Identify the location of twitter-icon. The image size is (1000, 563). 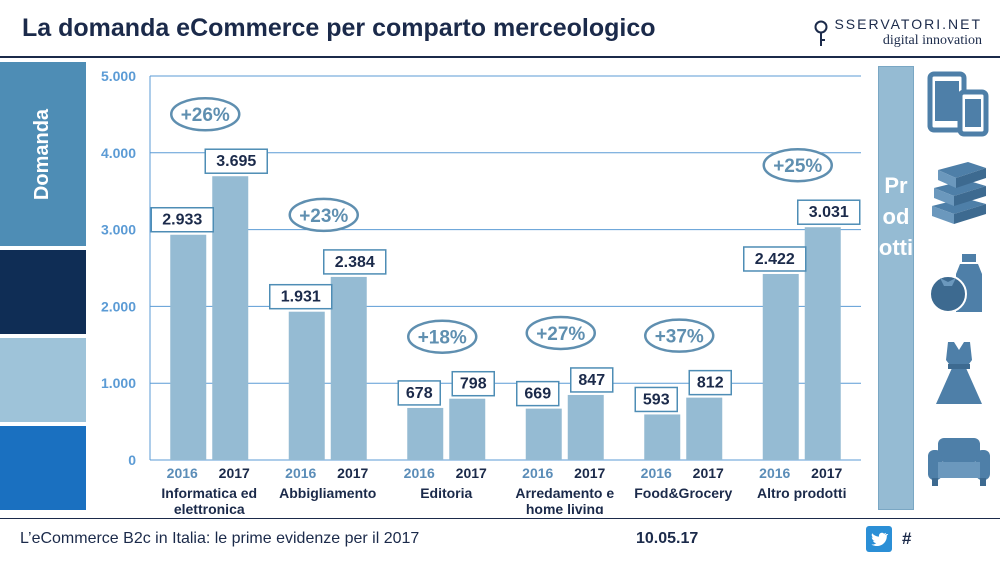
(879, 539).